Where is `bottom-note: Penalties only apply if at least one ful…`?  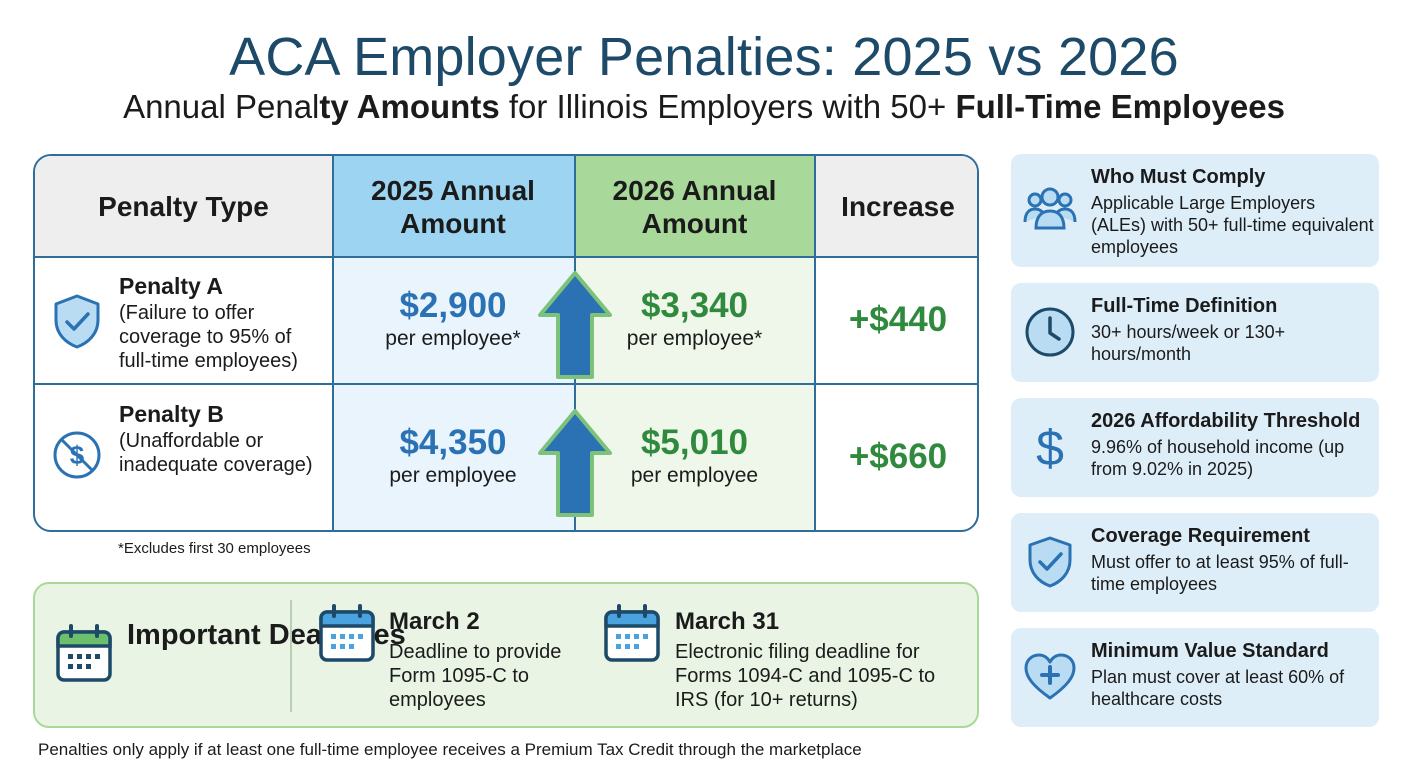 bottom-note: Penalties only apply if at least one ful… is located at coordinates (450, 749).